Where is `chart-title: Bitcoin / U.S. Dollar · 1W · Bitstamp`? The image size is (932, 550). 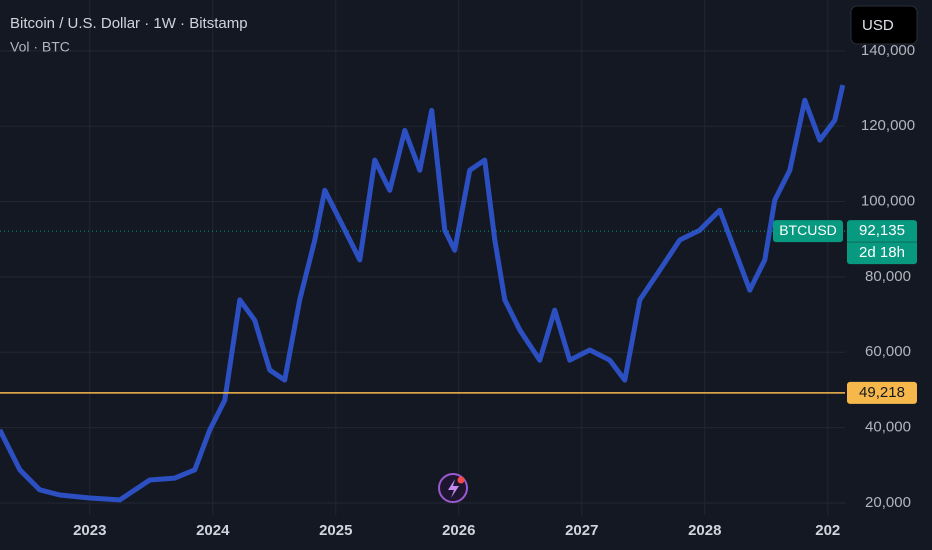
chart-title: Bitcoin / U.S. Dollar · 1W · Bitstamp is located at coordinates (129, 23).